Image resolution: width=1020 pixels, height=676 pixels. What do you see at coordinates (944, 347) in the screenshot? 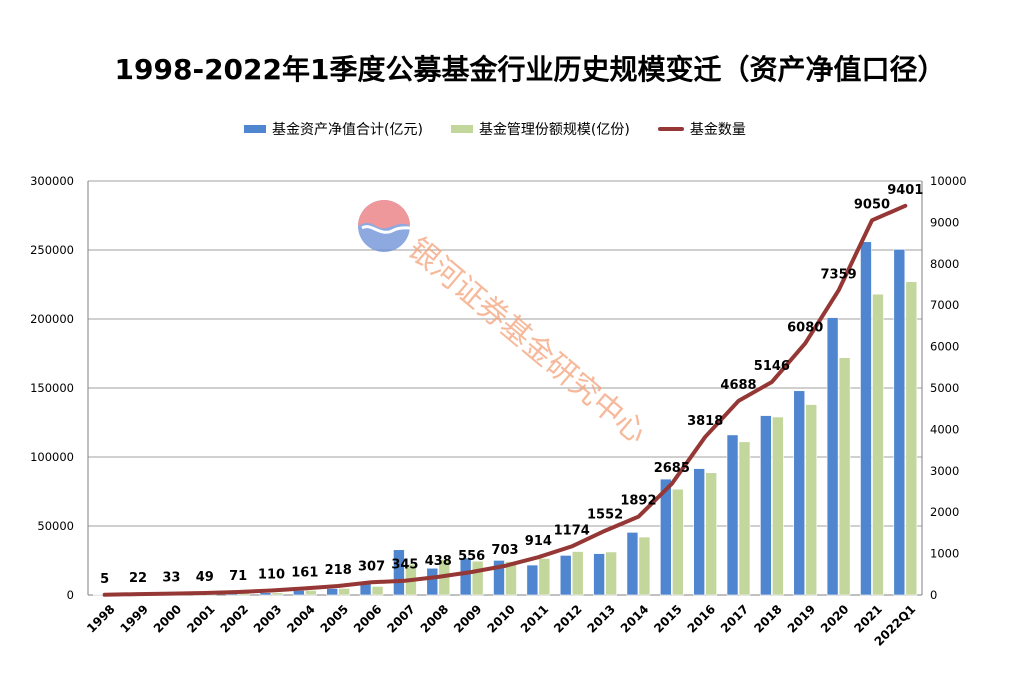
I see `right-axis-tick-label: 6000` at bounding box center [944, 347].